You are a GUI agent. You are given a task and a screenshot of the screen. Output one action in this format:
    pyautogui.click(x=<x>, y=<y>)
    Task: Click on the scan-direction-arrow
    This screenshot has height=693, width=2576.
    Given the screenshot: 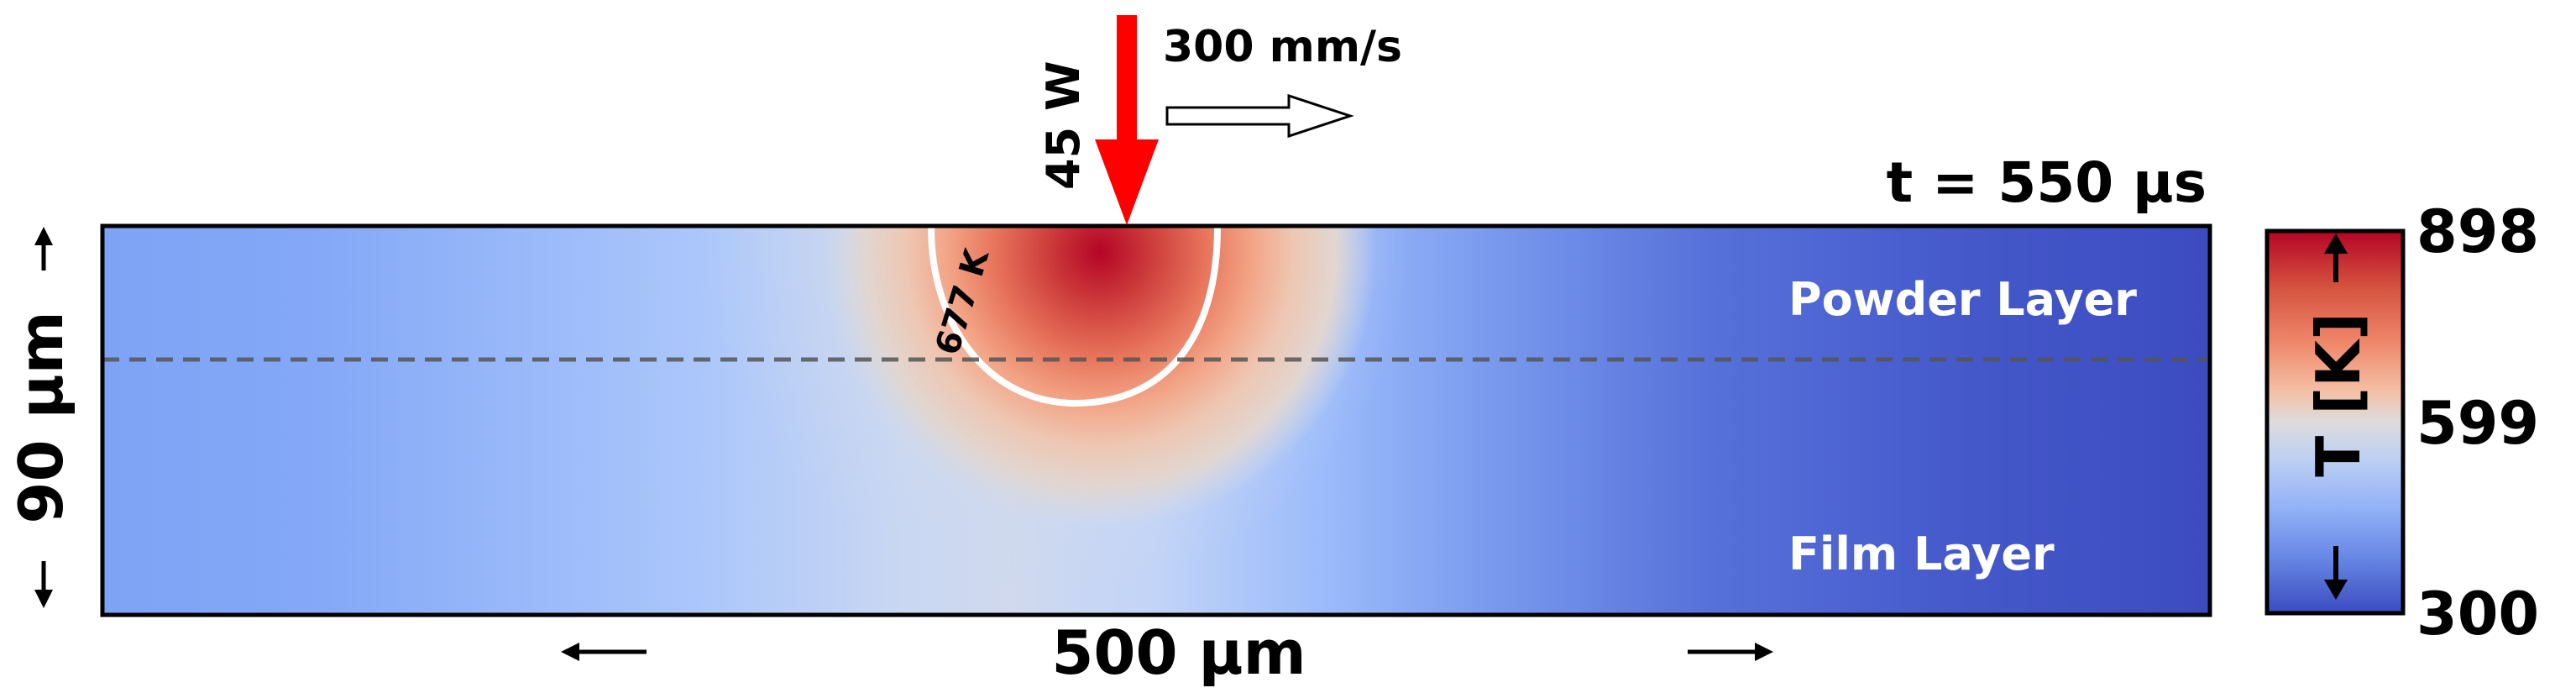 What is the action you would take?
    pyautogui.click(x=1259, y=116)
    